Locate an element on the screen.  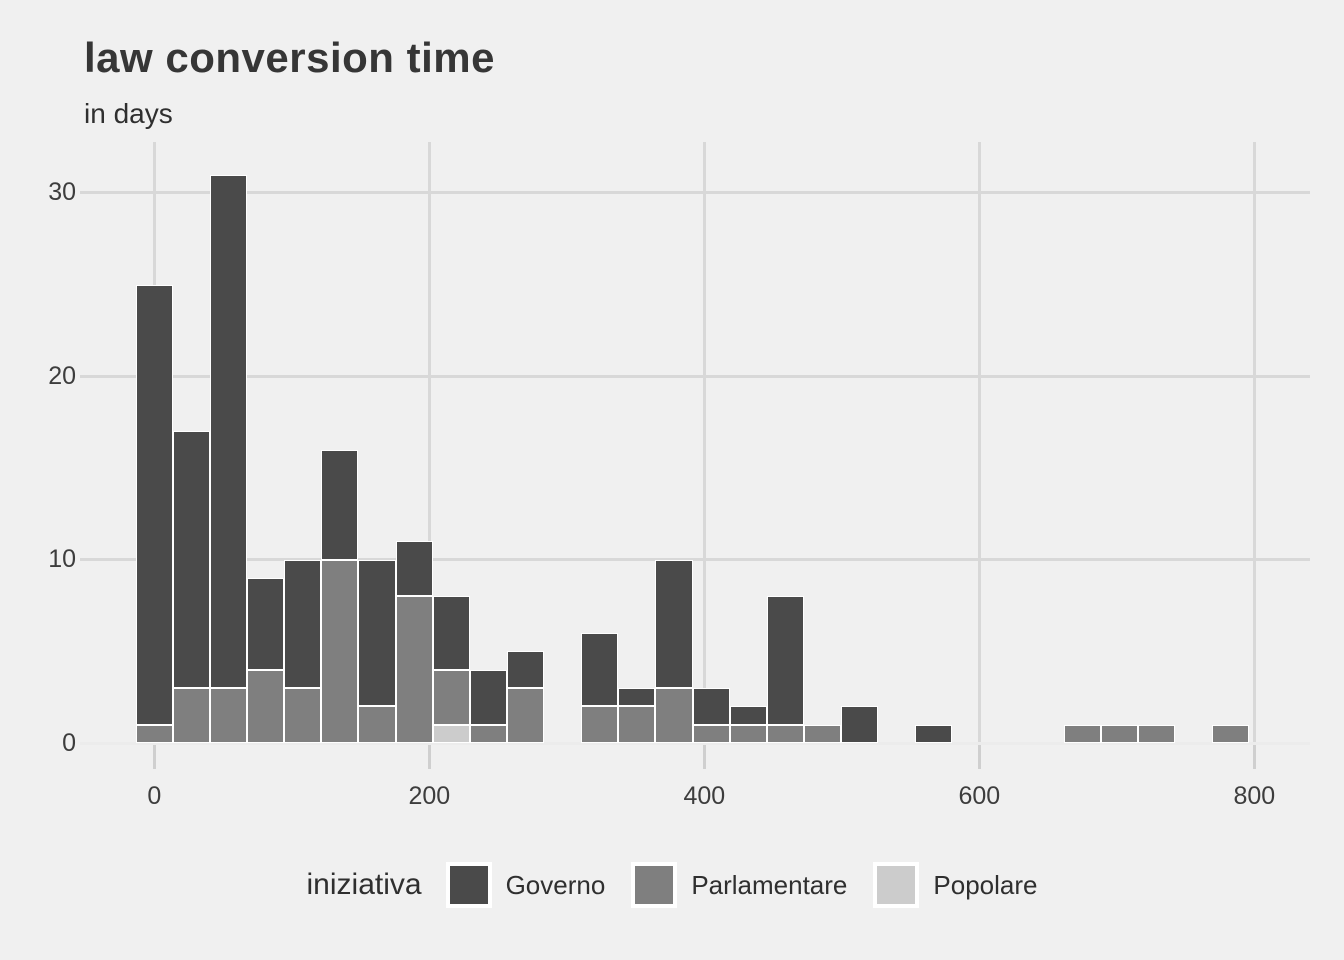
legend-item-parlamentare: Parlamentare is located at coordinates (739, 885).